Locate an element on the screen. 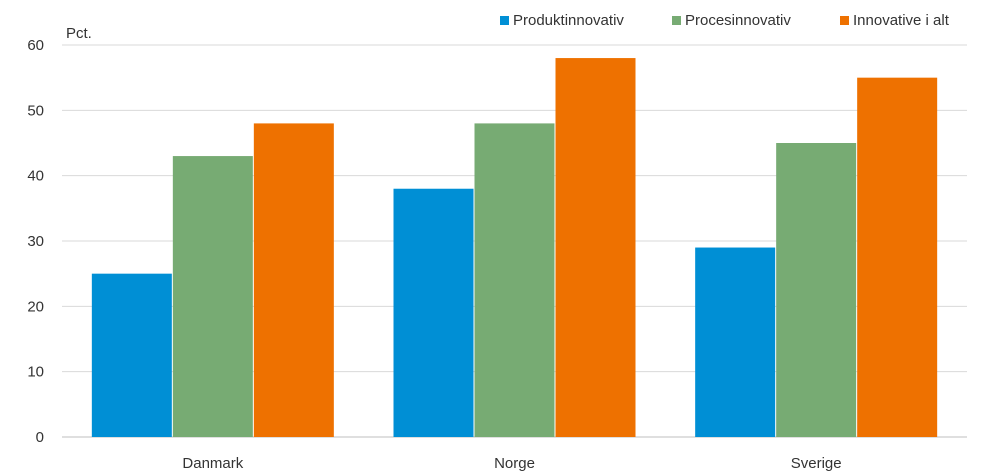 Image resolution: width=982 pixels, height=475 pixels. y-tick-label: 20 is located at coordinates (35, 306).